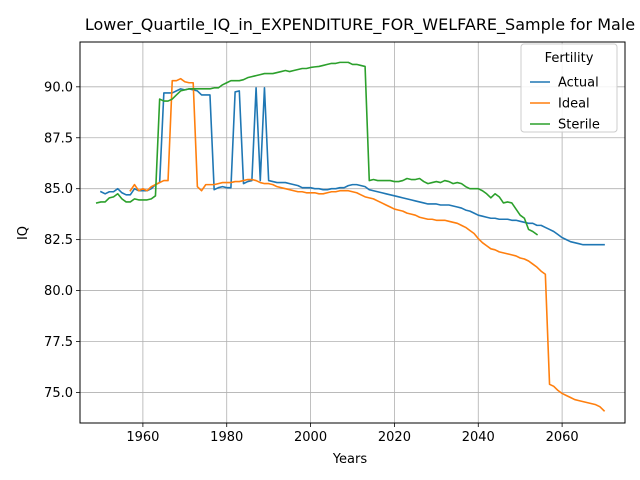  What do you see at coordinates (478, 437) in the screenshot?
I see `x-tick-label: 2040` at bounding box center [478, 437].